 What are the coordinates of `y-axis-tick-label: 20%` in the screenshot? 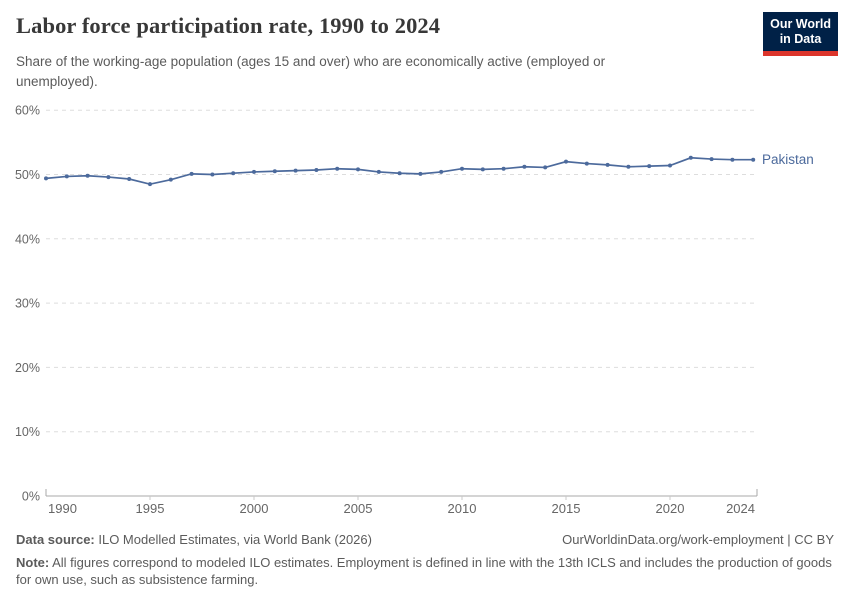 It's located at (27, 368).